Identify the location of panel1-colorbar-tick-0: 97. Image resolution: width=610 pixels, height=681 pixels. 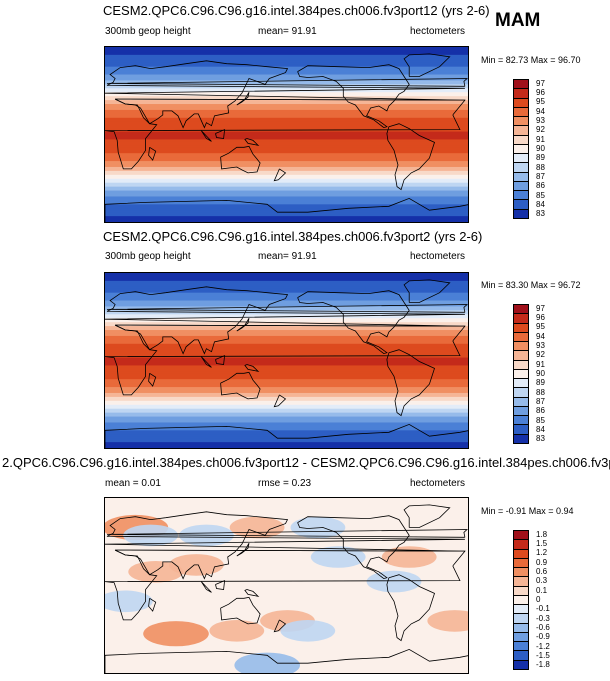
(540, 83).